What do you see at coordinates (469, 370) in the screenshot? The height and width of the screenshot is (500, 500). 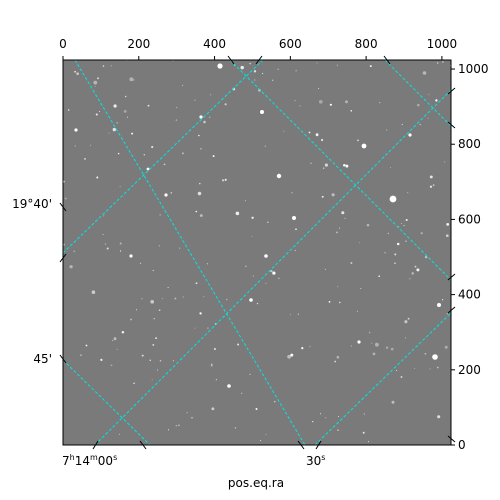 I see `right-tick-label: 200` at bounding box center [469, 370].